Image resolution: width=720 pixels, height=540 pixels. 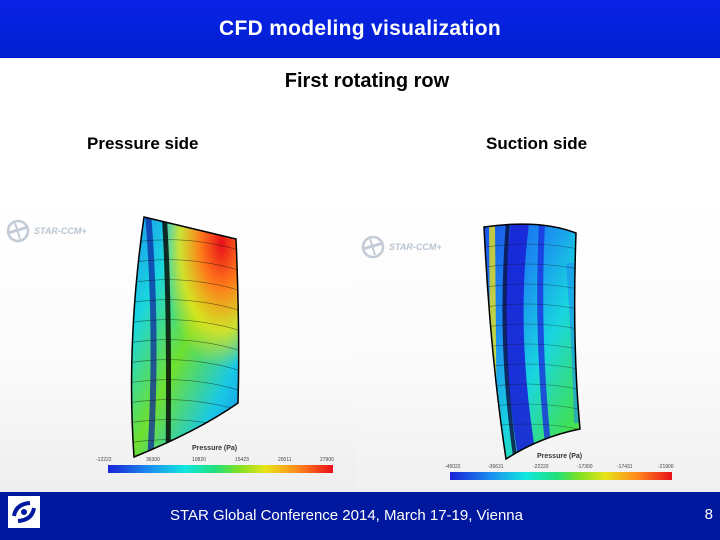 What do you see at coordinates (625, 467) in the screenshot?
I see `scale-tick: -17431` at bounding box center [625, 467].